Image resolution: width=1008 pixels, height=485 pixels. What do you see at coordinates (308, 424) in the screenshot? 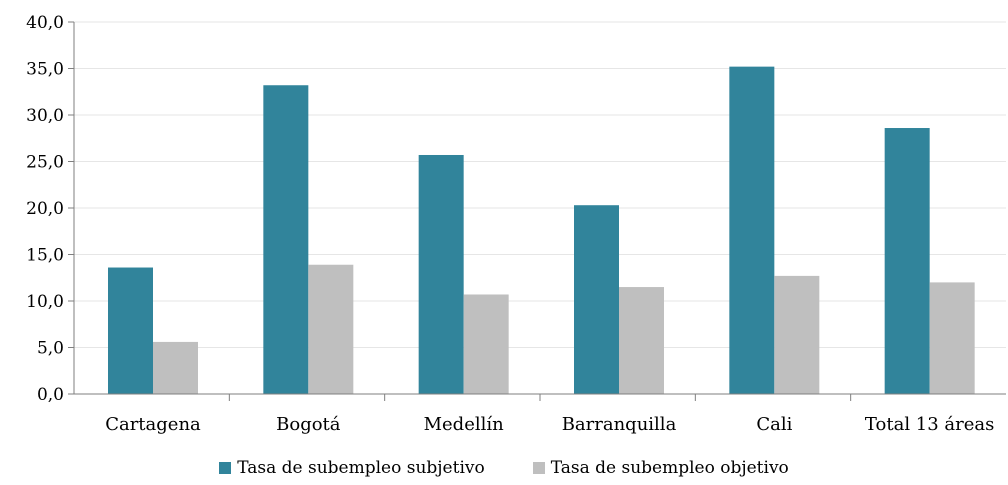
I see `x-category-label: Bogotá` at bounding box center [308, 424].